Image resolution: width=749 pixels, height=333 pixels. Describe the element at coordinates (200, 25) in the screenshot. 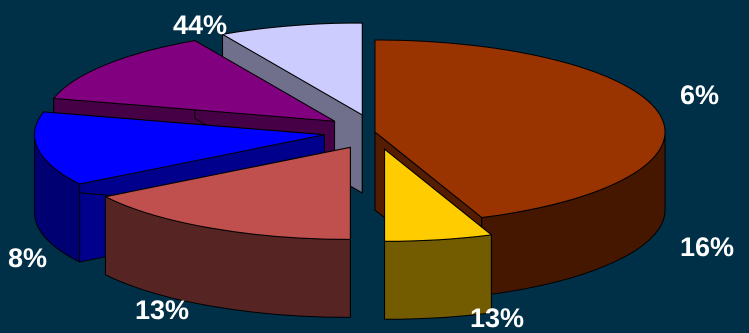

I see `slice-label-0: 44%` at that location.